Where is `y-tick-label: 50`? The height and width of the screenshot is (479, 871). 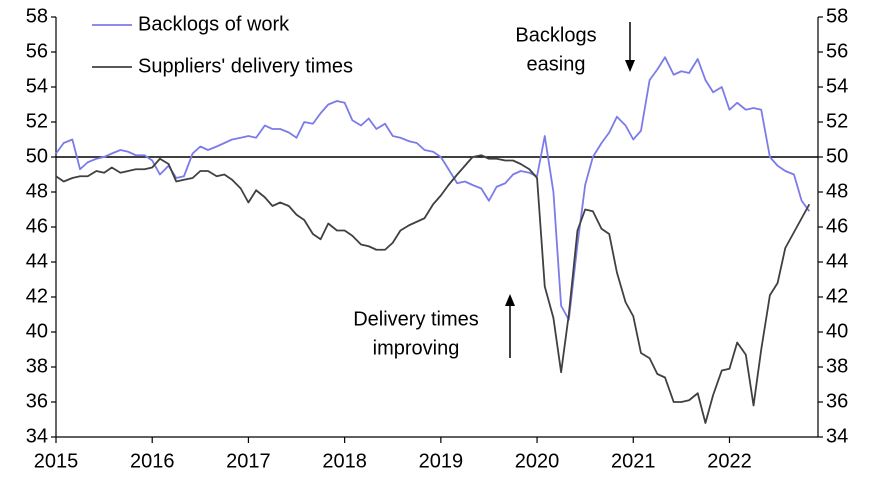 y-tick-label: 50 is located at coordinates (37, 156).